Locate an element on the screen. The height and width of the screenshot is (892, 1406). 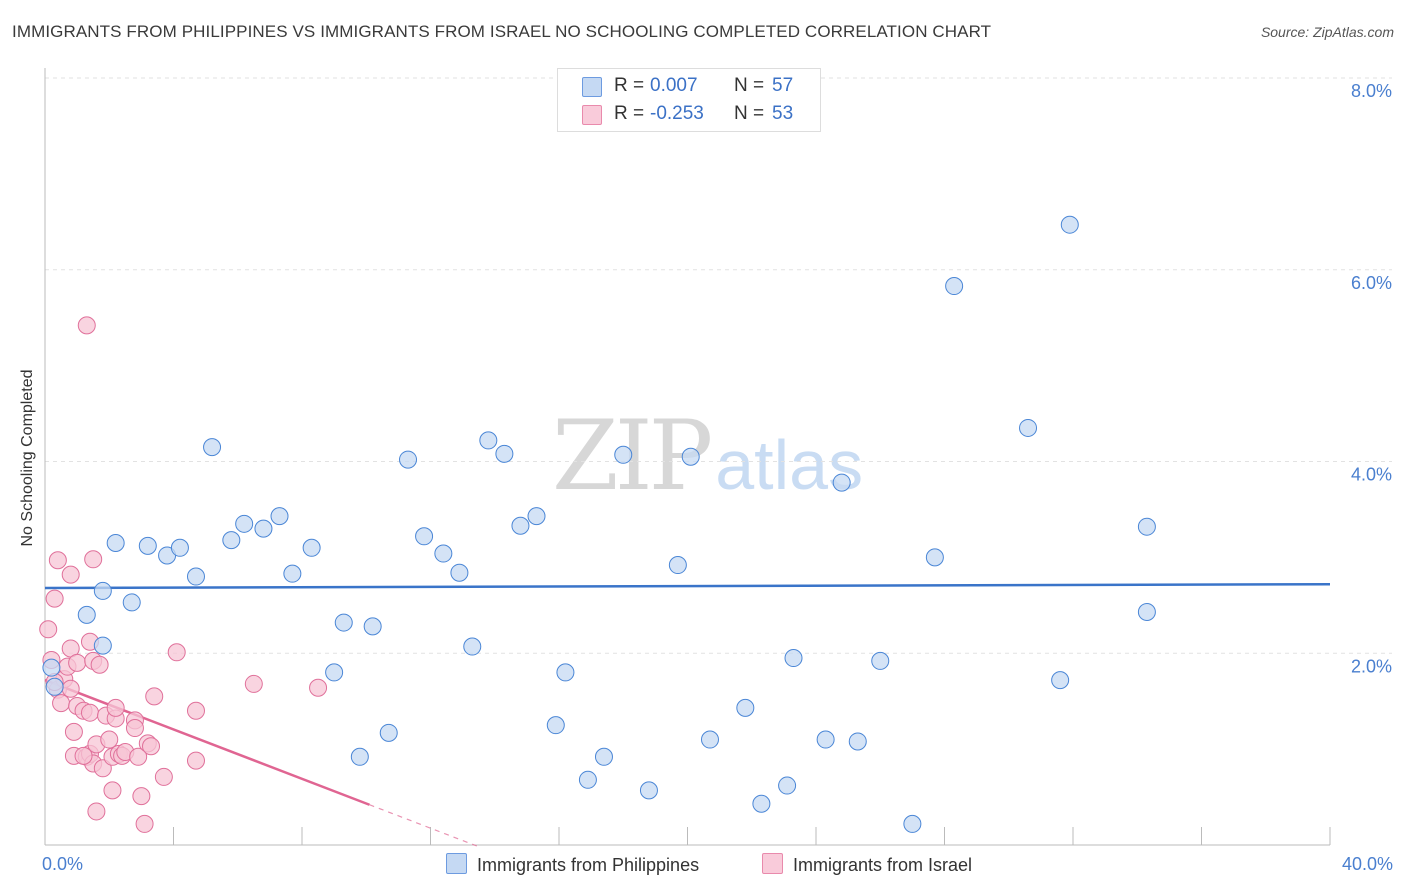
philippines-swatch is located at coordinates (592, 87).